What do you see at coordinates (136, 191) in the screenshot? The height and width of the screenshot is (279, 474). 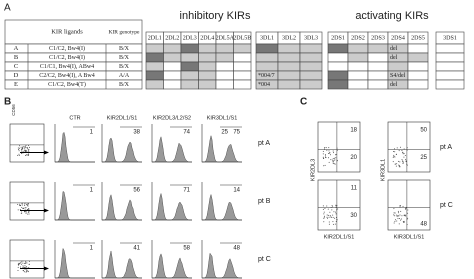 I see `percent-value: 56` at bounding box center [136, 191].